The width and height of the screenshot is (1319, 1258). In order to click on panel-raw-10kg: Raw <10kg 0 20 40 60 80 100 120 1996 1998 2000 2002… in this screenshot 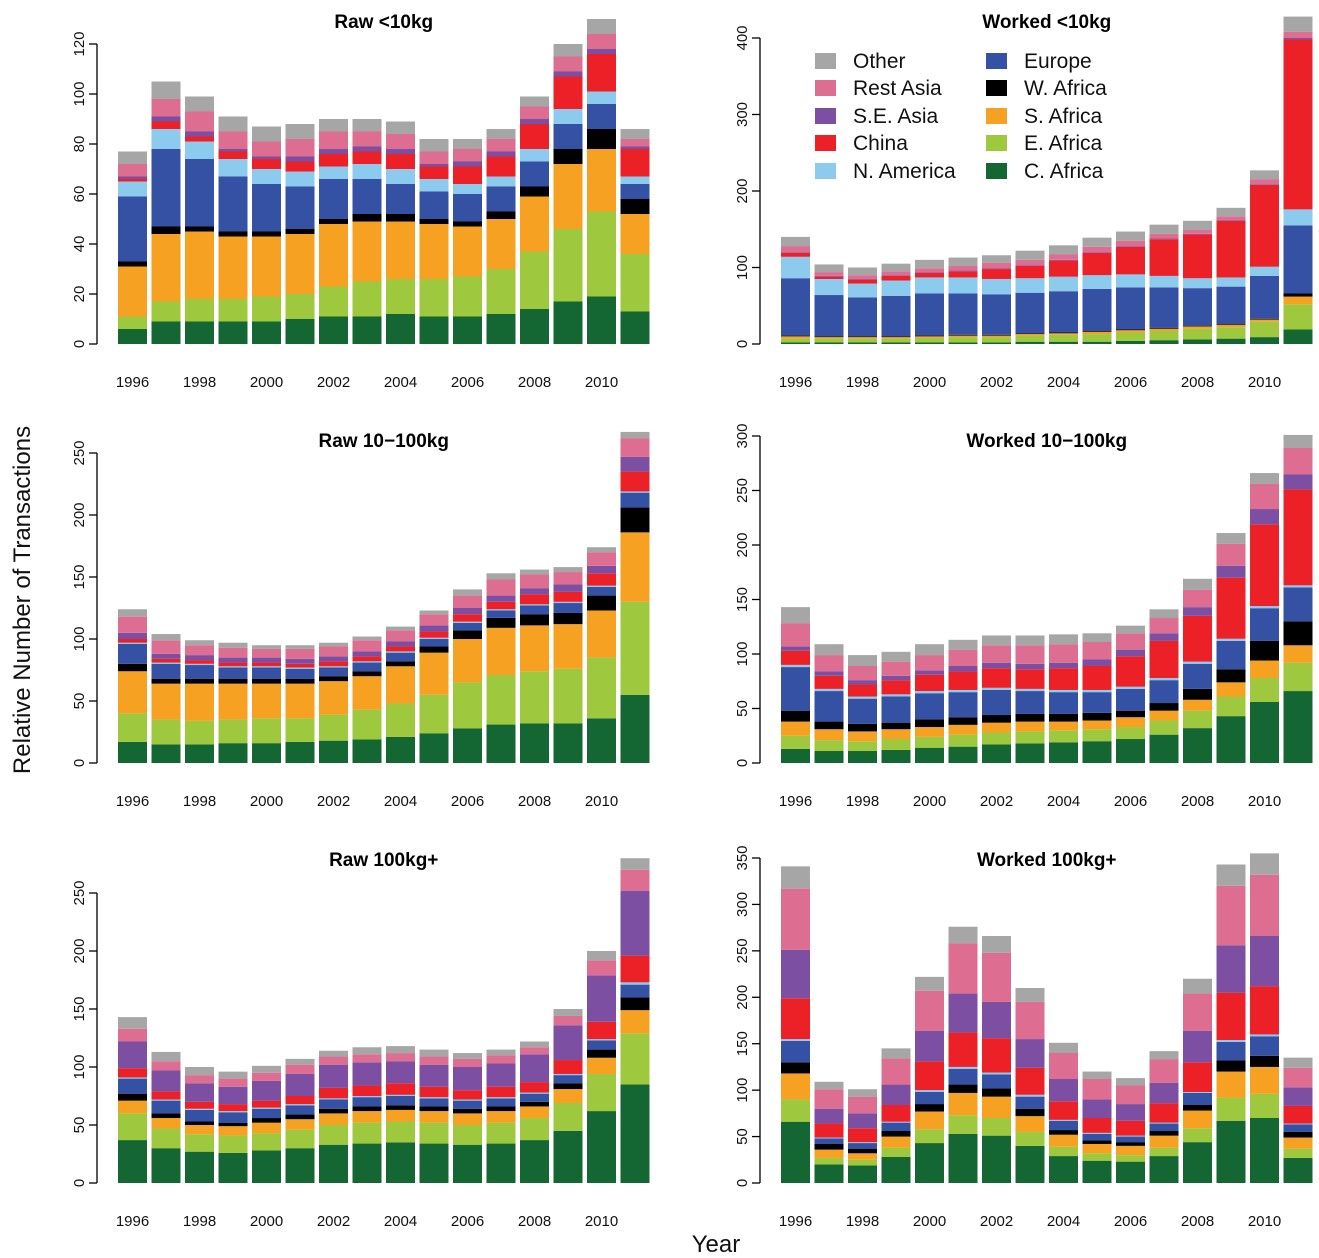, I will do `click(360, 201)`.